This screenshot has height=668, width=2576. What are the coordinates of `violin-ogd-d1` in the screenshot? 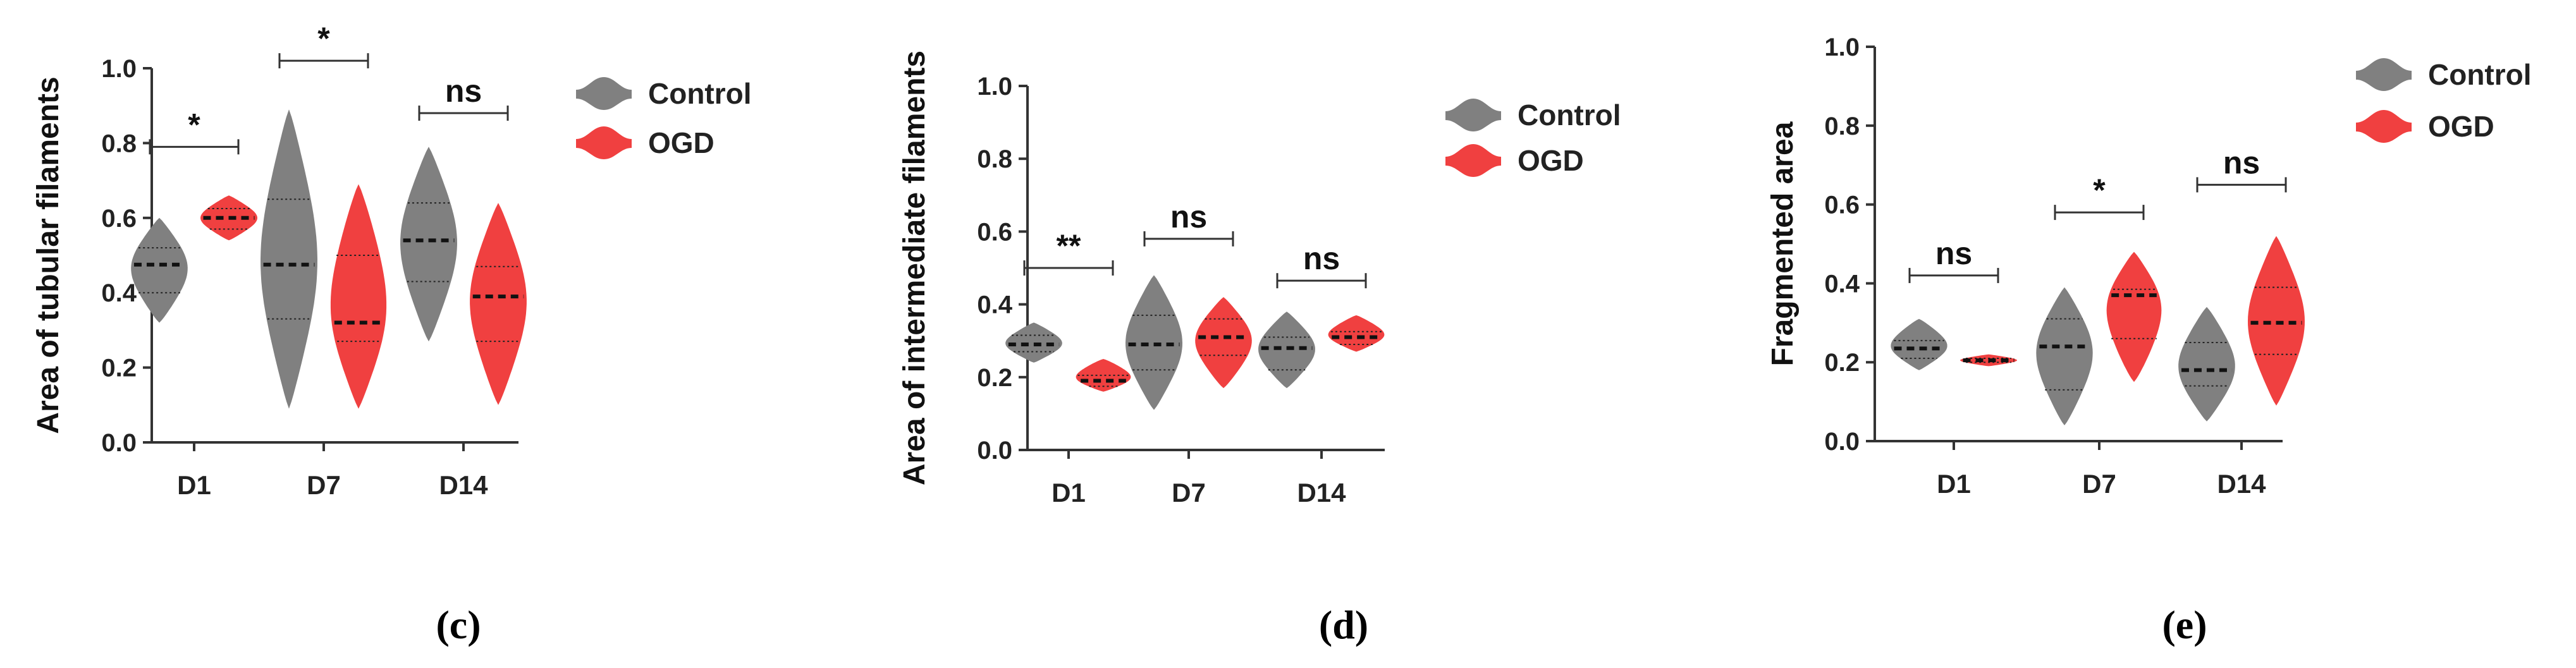 It's located at (1103, 375).